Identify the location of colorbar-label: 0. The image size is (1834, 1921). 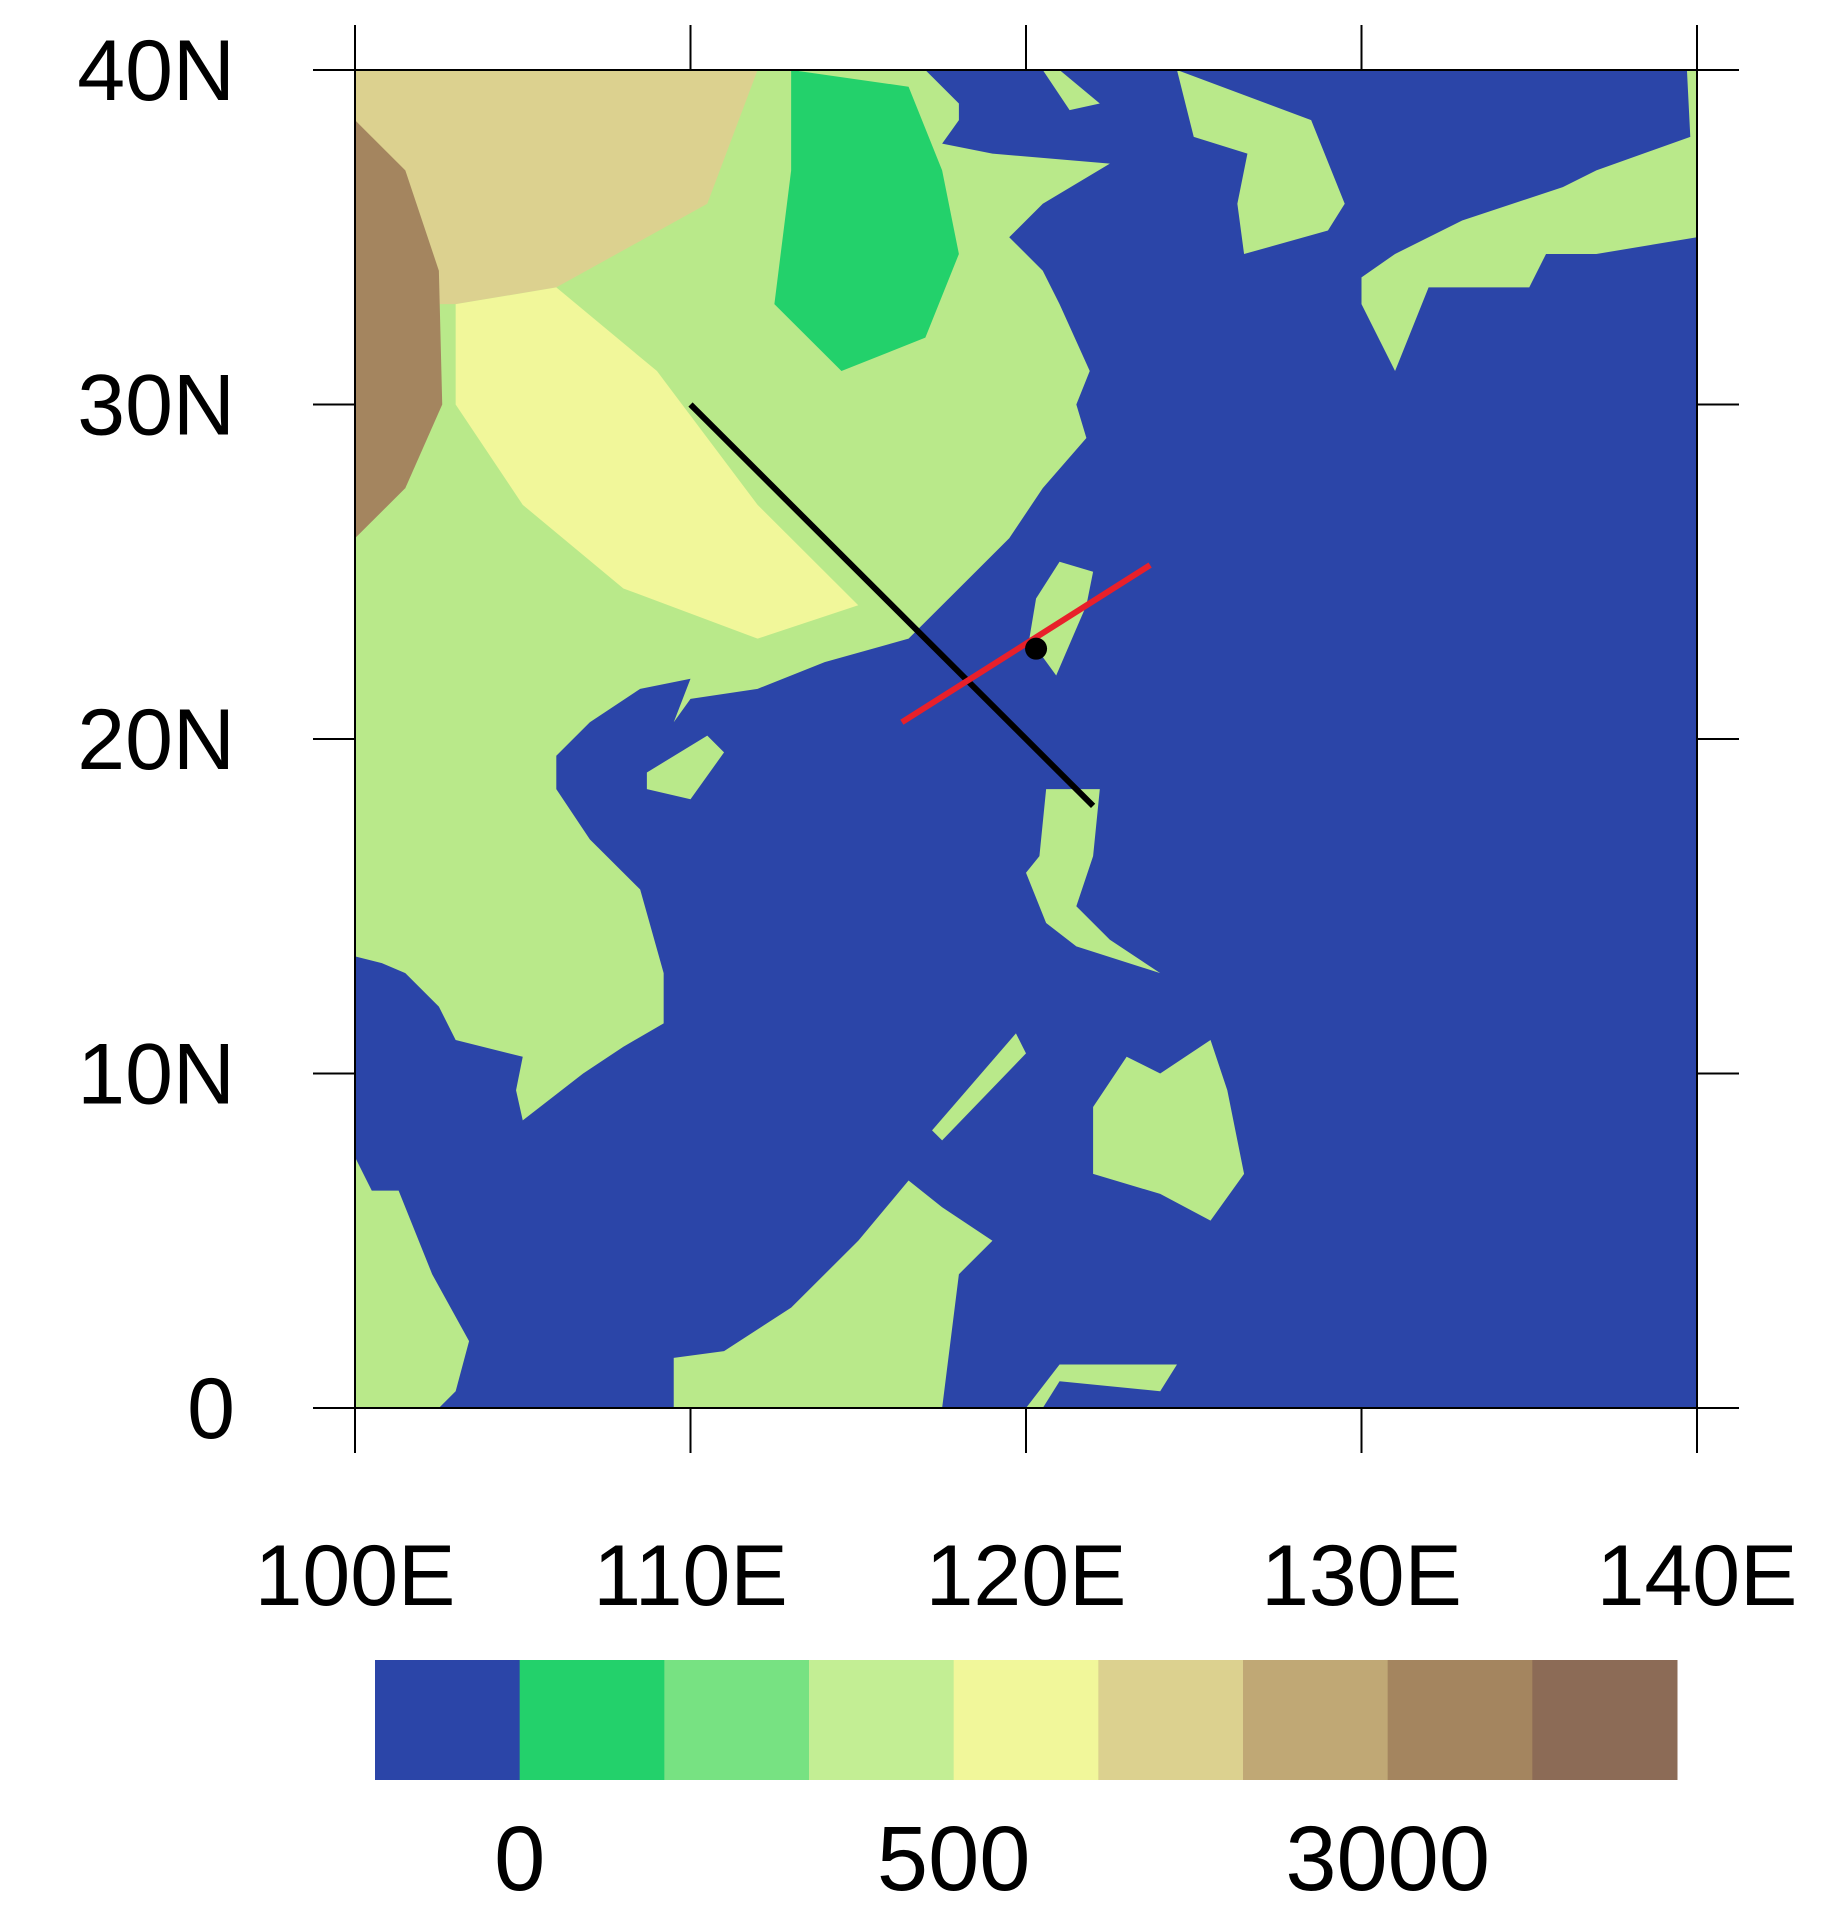
(519, 1859).